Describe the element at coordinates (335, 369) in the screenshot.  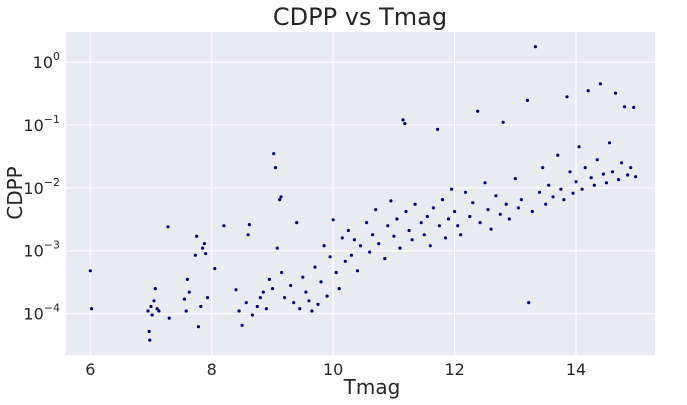
I see `x-tick-labels: 6 8 10 12 14` at that location.